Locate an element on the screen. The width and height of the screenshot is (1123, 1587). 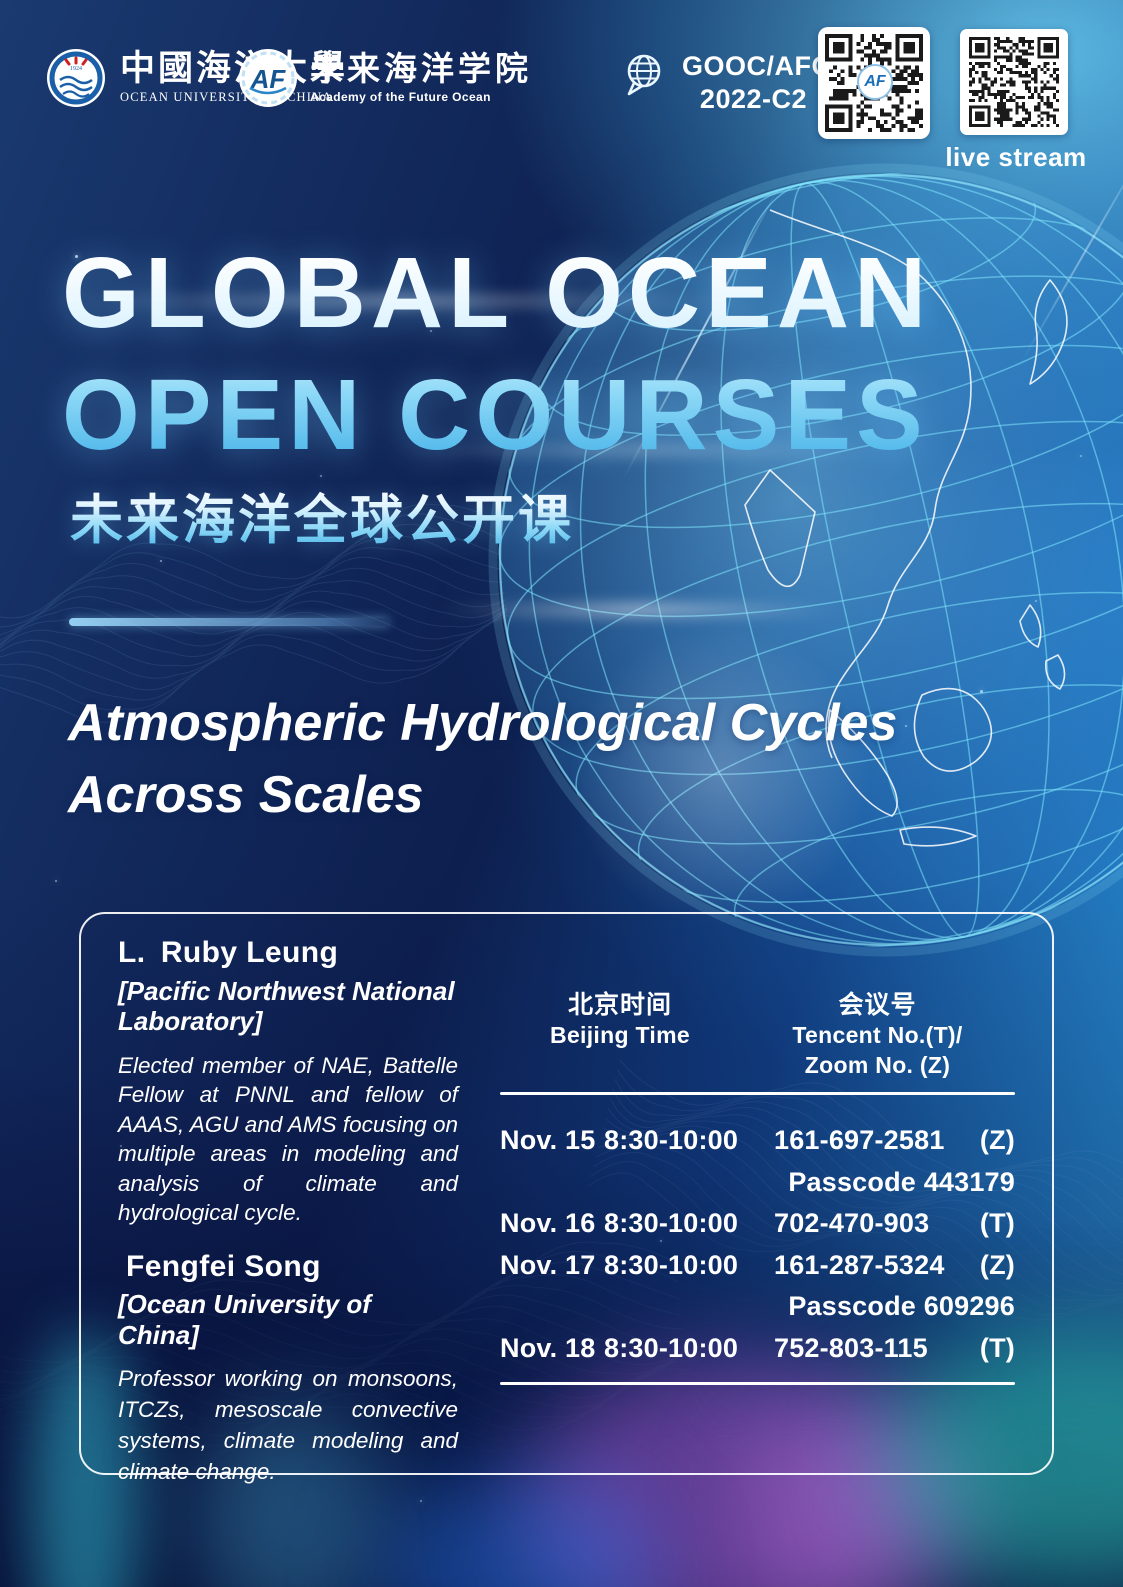
speaker-name: Fengfei Song is located at coordinates (223, 1266).